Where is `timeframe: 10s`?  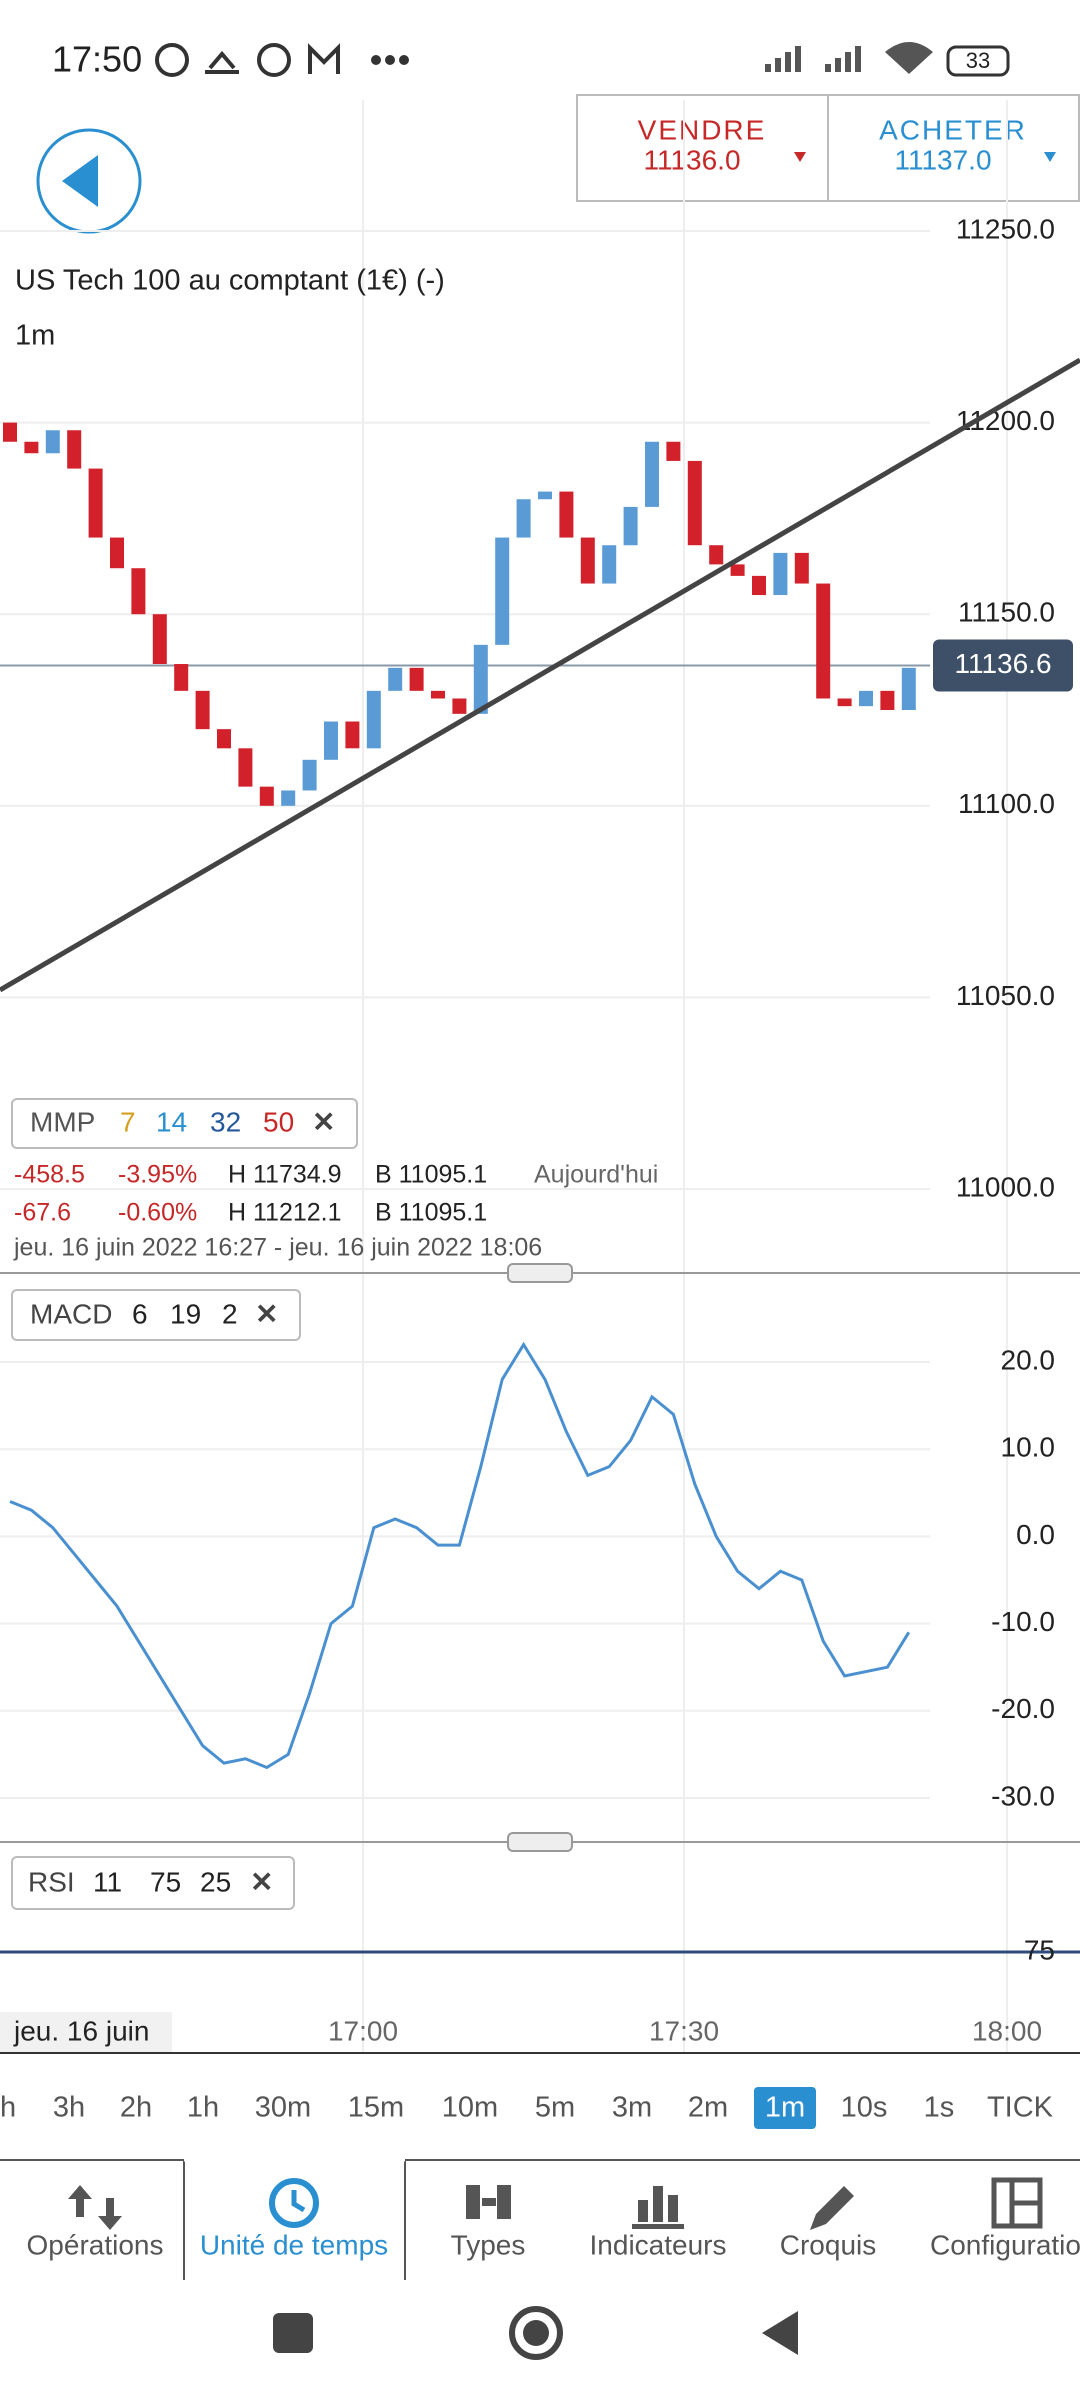
timeframe: 10s is located at coordinates (864, 2108).